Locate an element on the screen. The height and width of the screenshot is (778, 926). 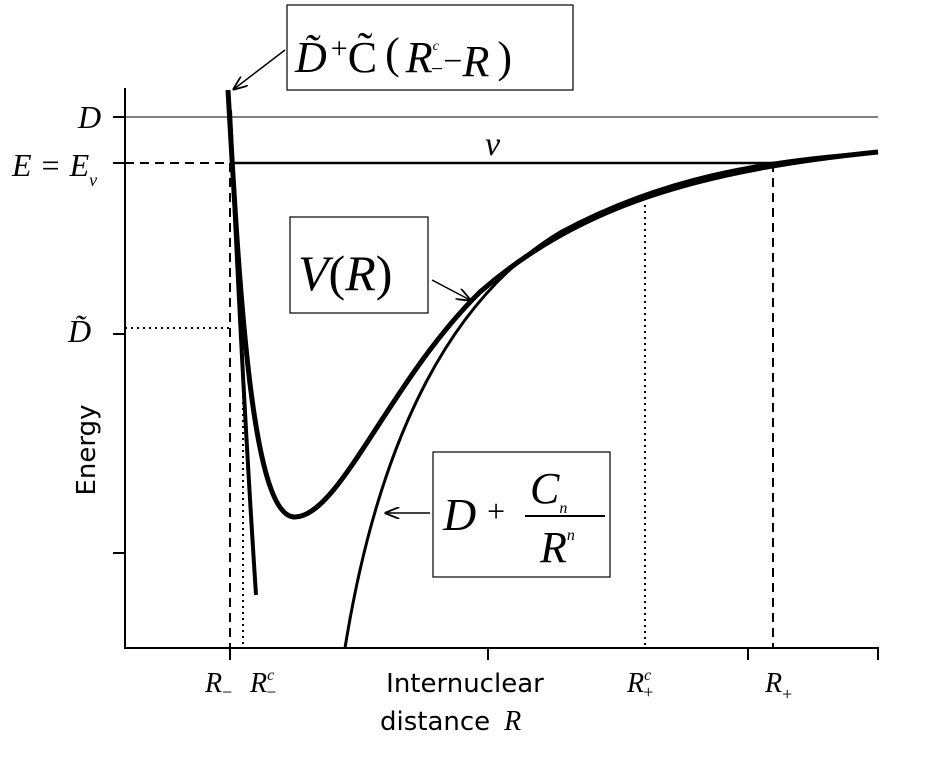
x-mark: R+ is located at coordinates (778, 686).